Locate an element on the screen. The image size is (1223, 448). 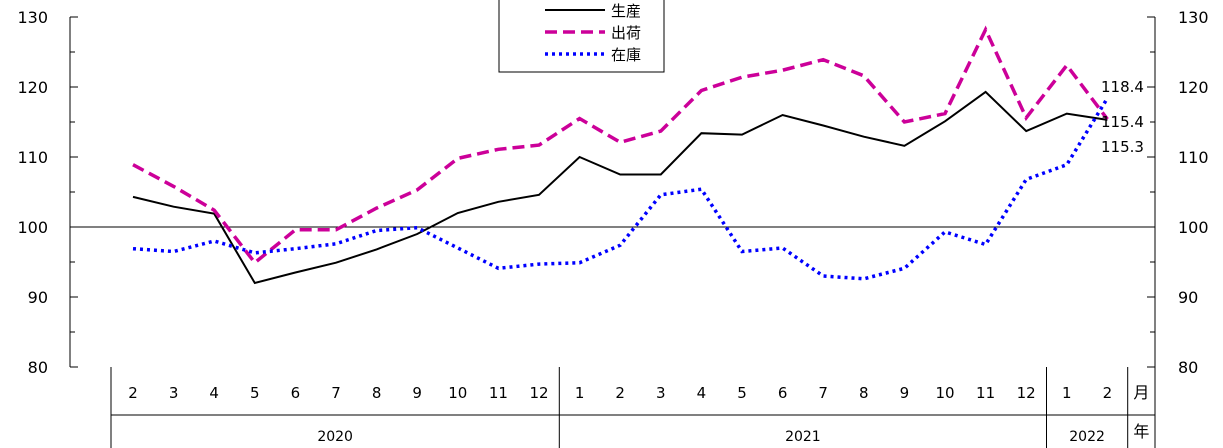
y-tick-label-left: 120 is located at coordinates (32, 87).